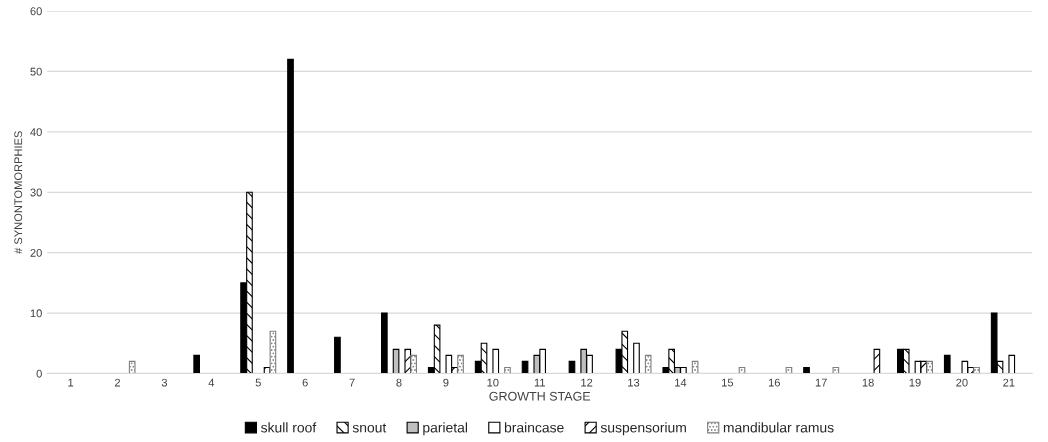 The height and width of the screenshot is (442, 1048). What do you see at coordinates (634, 382) in the screenshot?
I see `x-tick-label: 13` at bounding box center [634, 382].